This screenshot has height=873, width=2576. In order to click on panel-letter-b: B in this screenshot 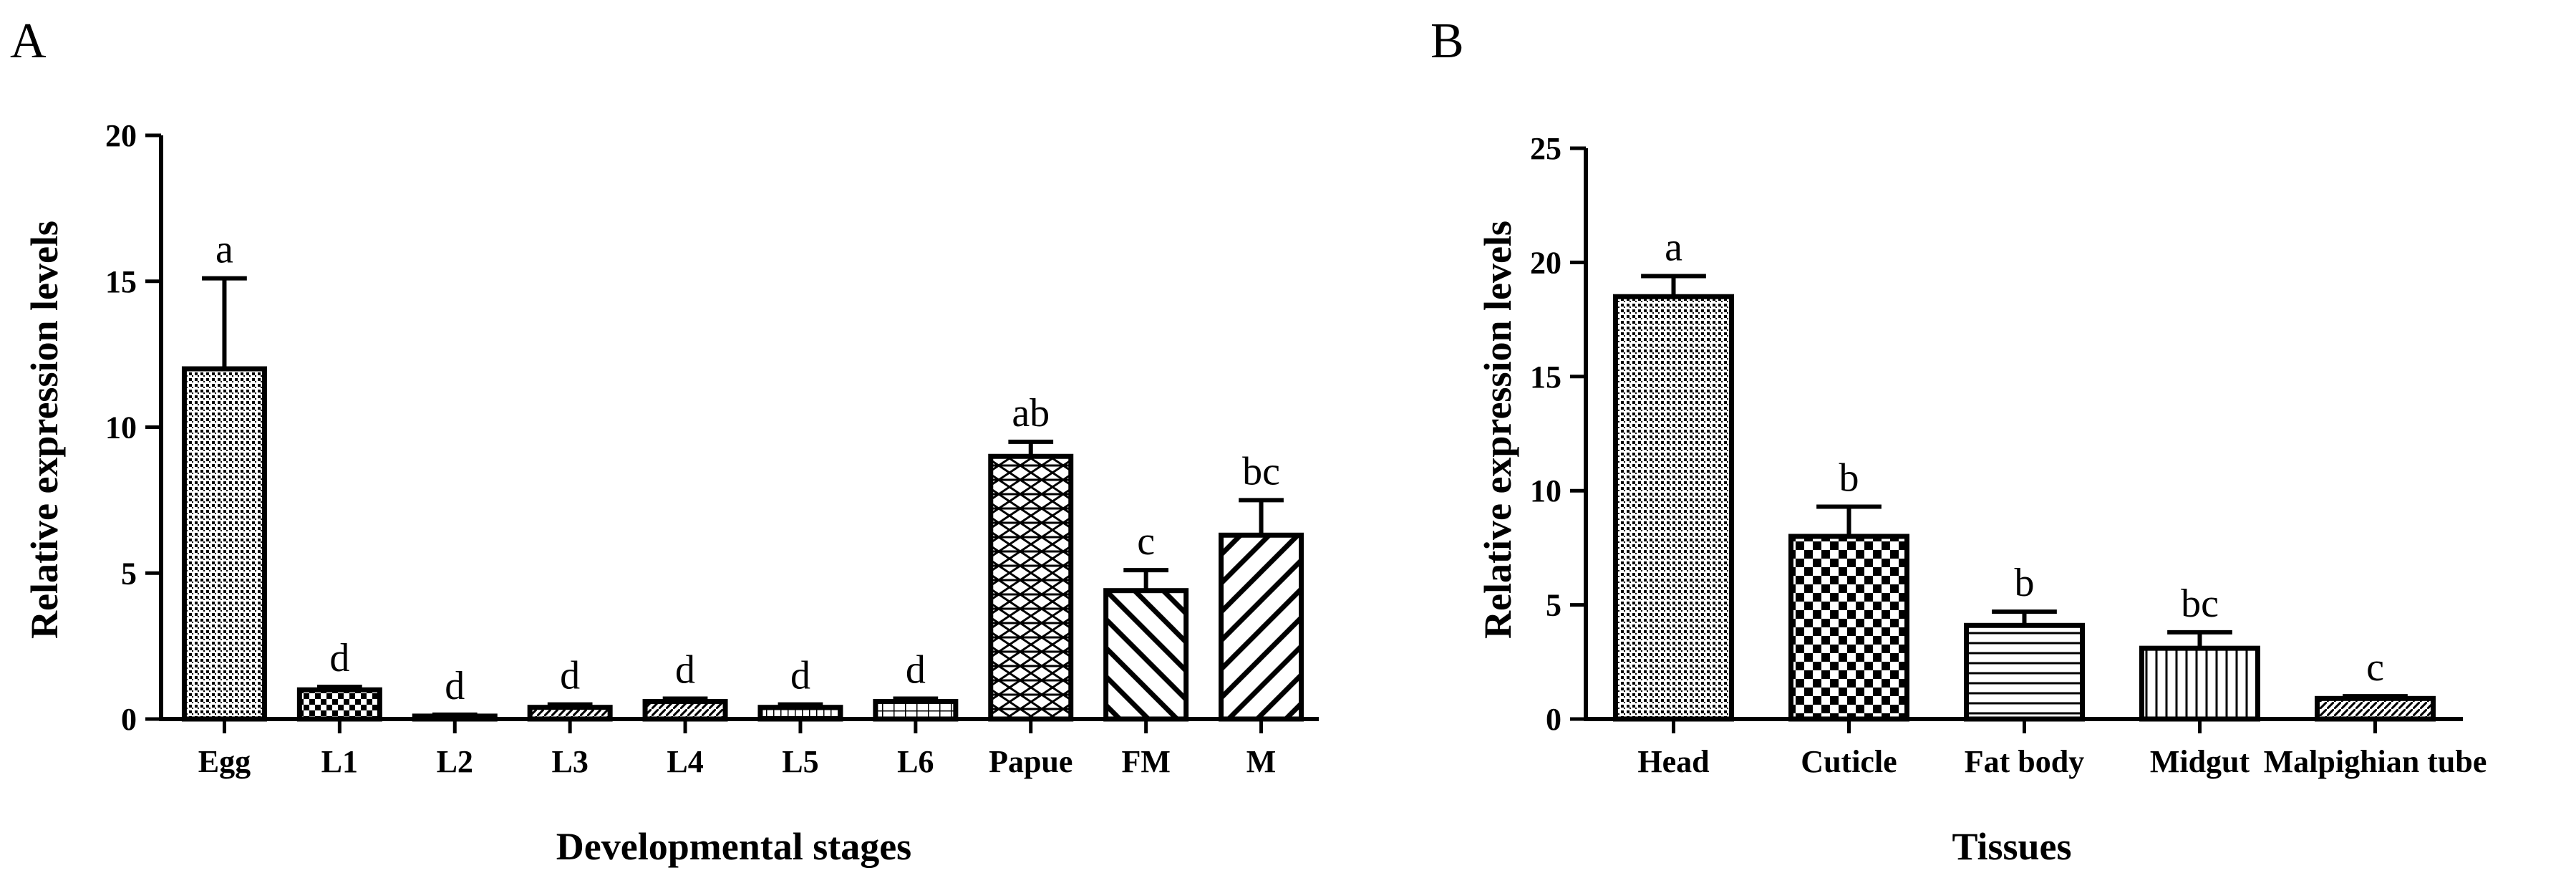, I will do `click(1447, 41)`.